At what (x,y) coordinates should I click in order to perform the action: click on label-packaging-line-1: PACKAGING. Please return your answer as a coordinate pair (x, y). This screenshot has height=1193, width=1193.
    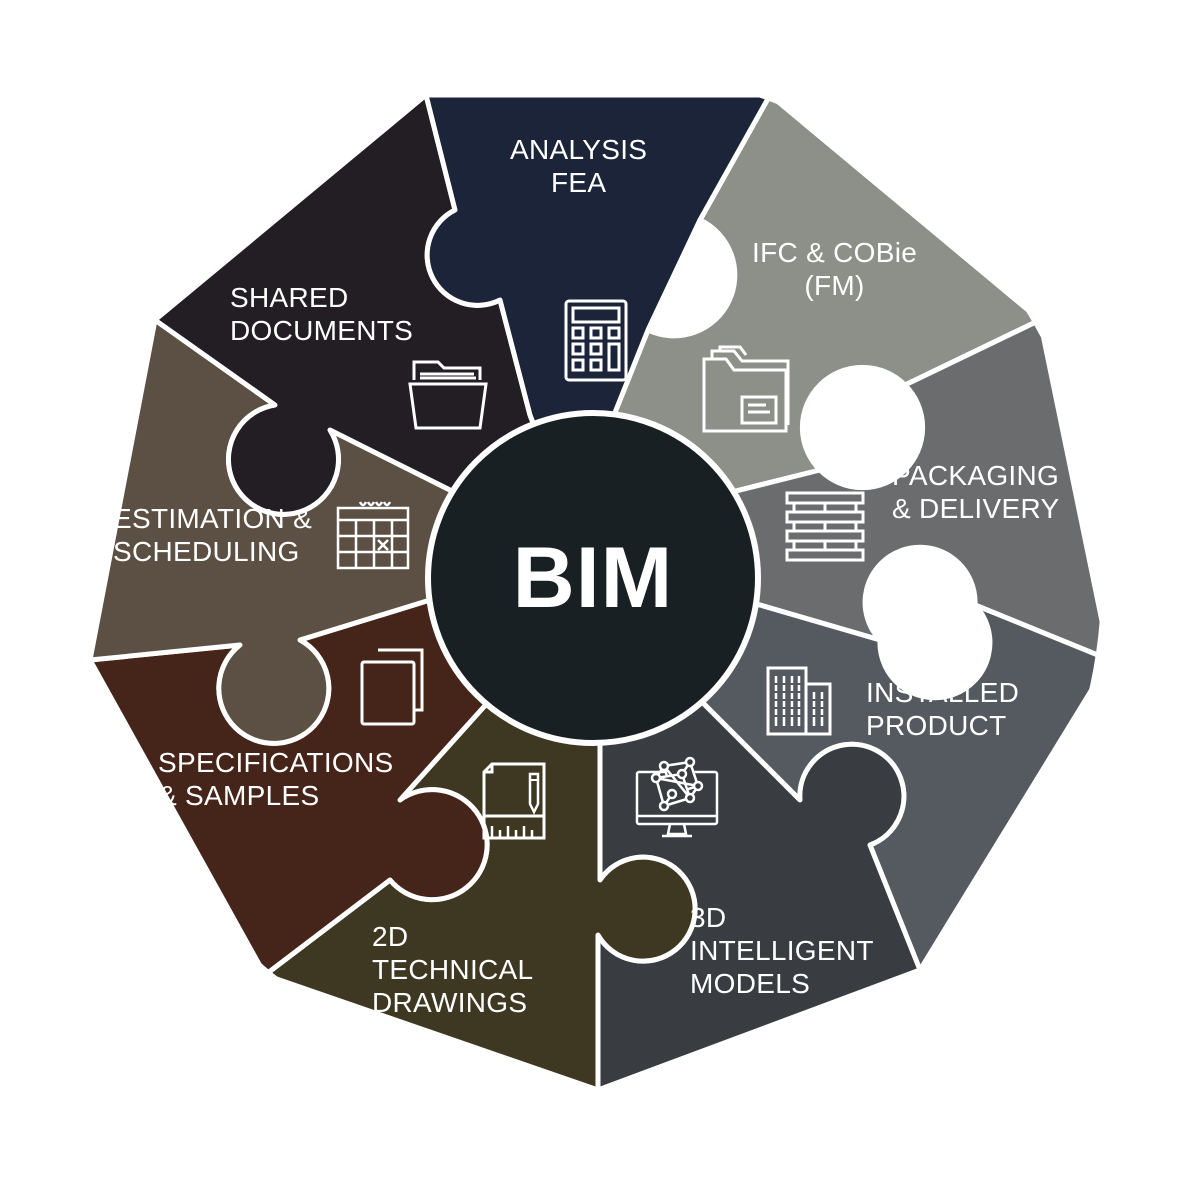
    Looking at the image, I should click on (976, 475).